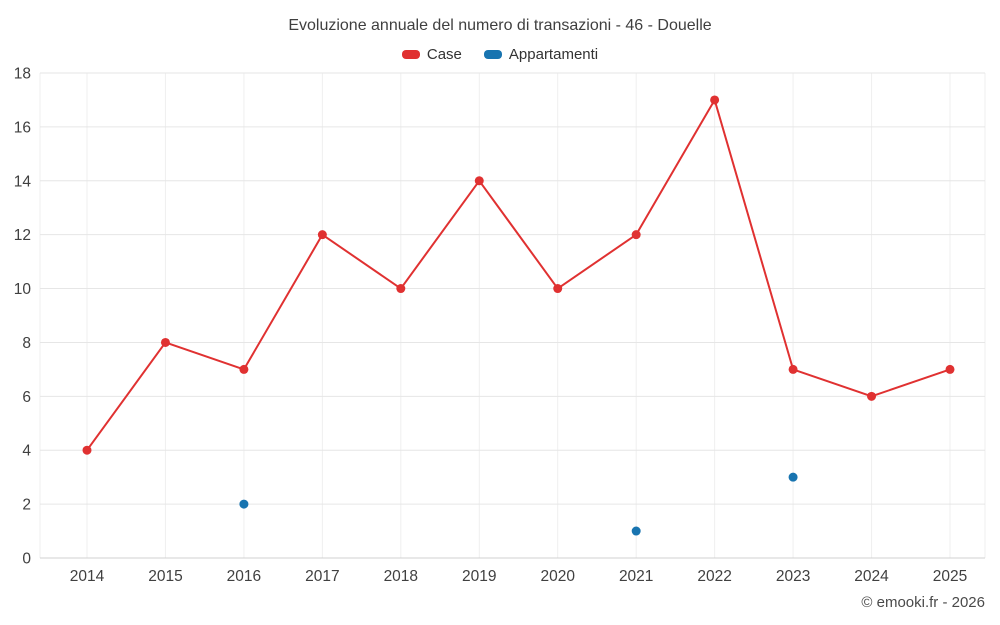  Describe the element at coordinates (553, 54) in the screenshot. I see `appartamenti-legend-label: Appartamenti` at that location.